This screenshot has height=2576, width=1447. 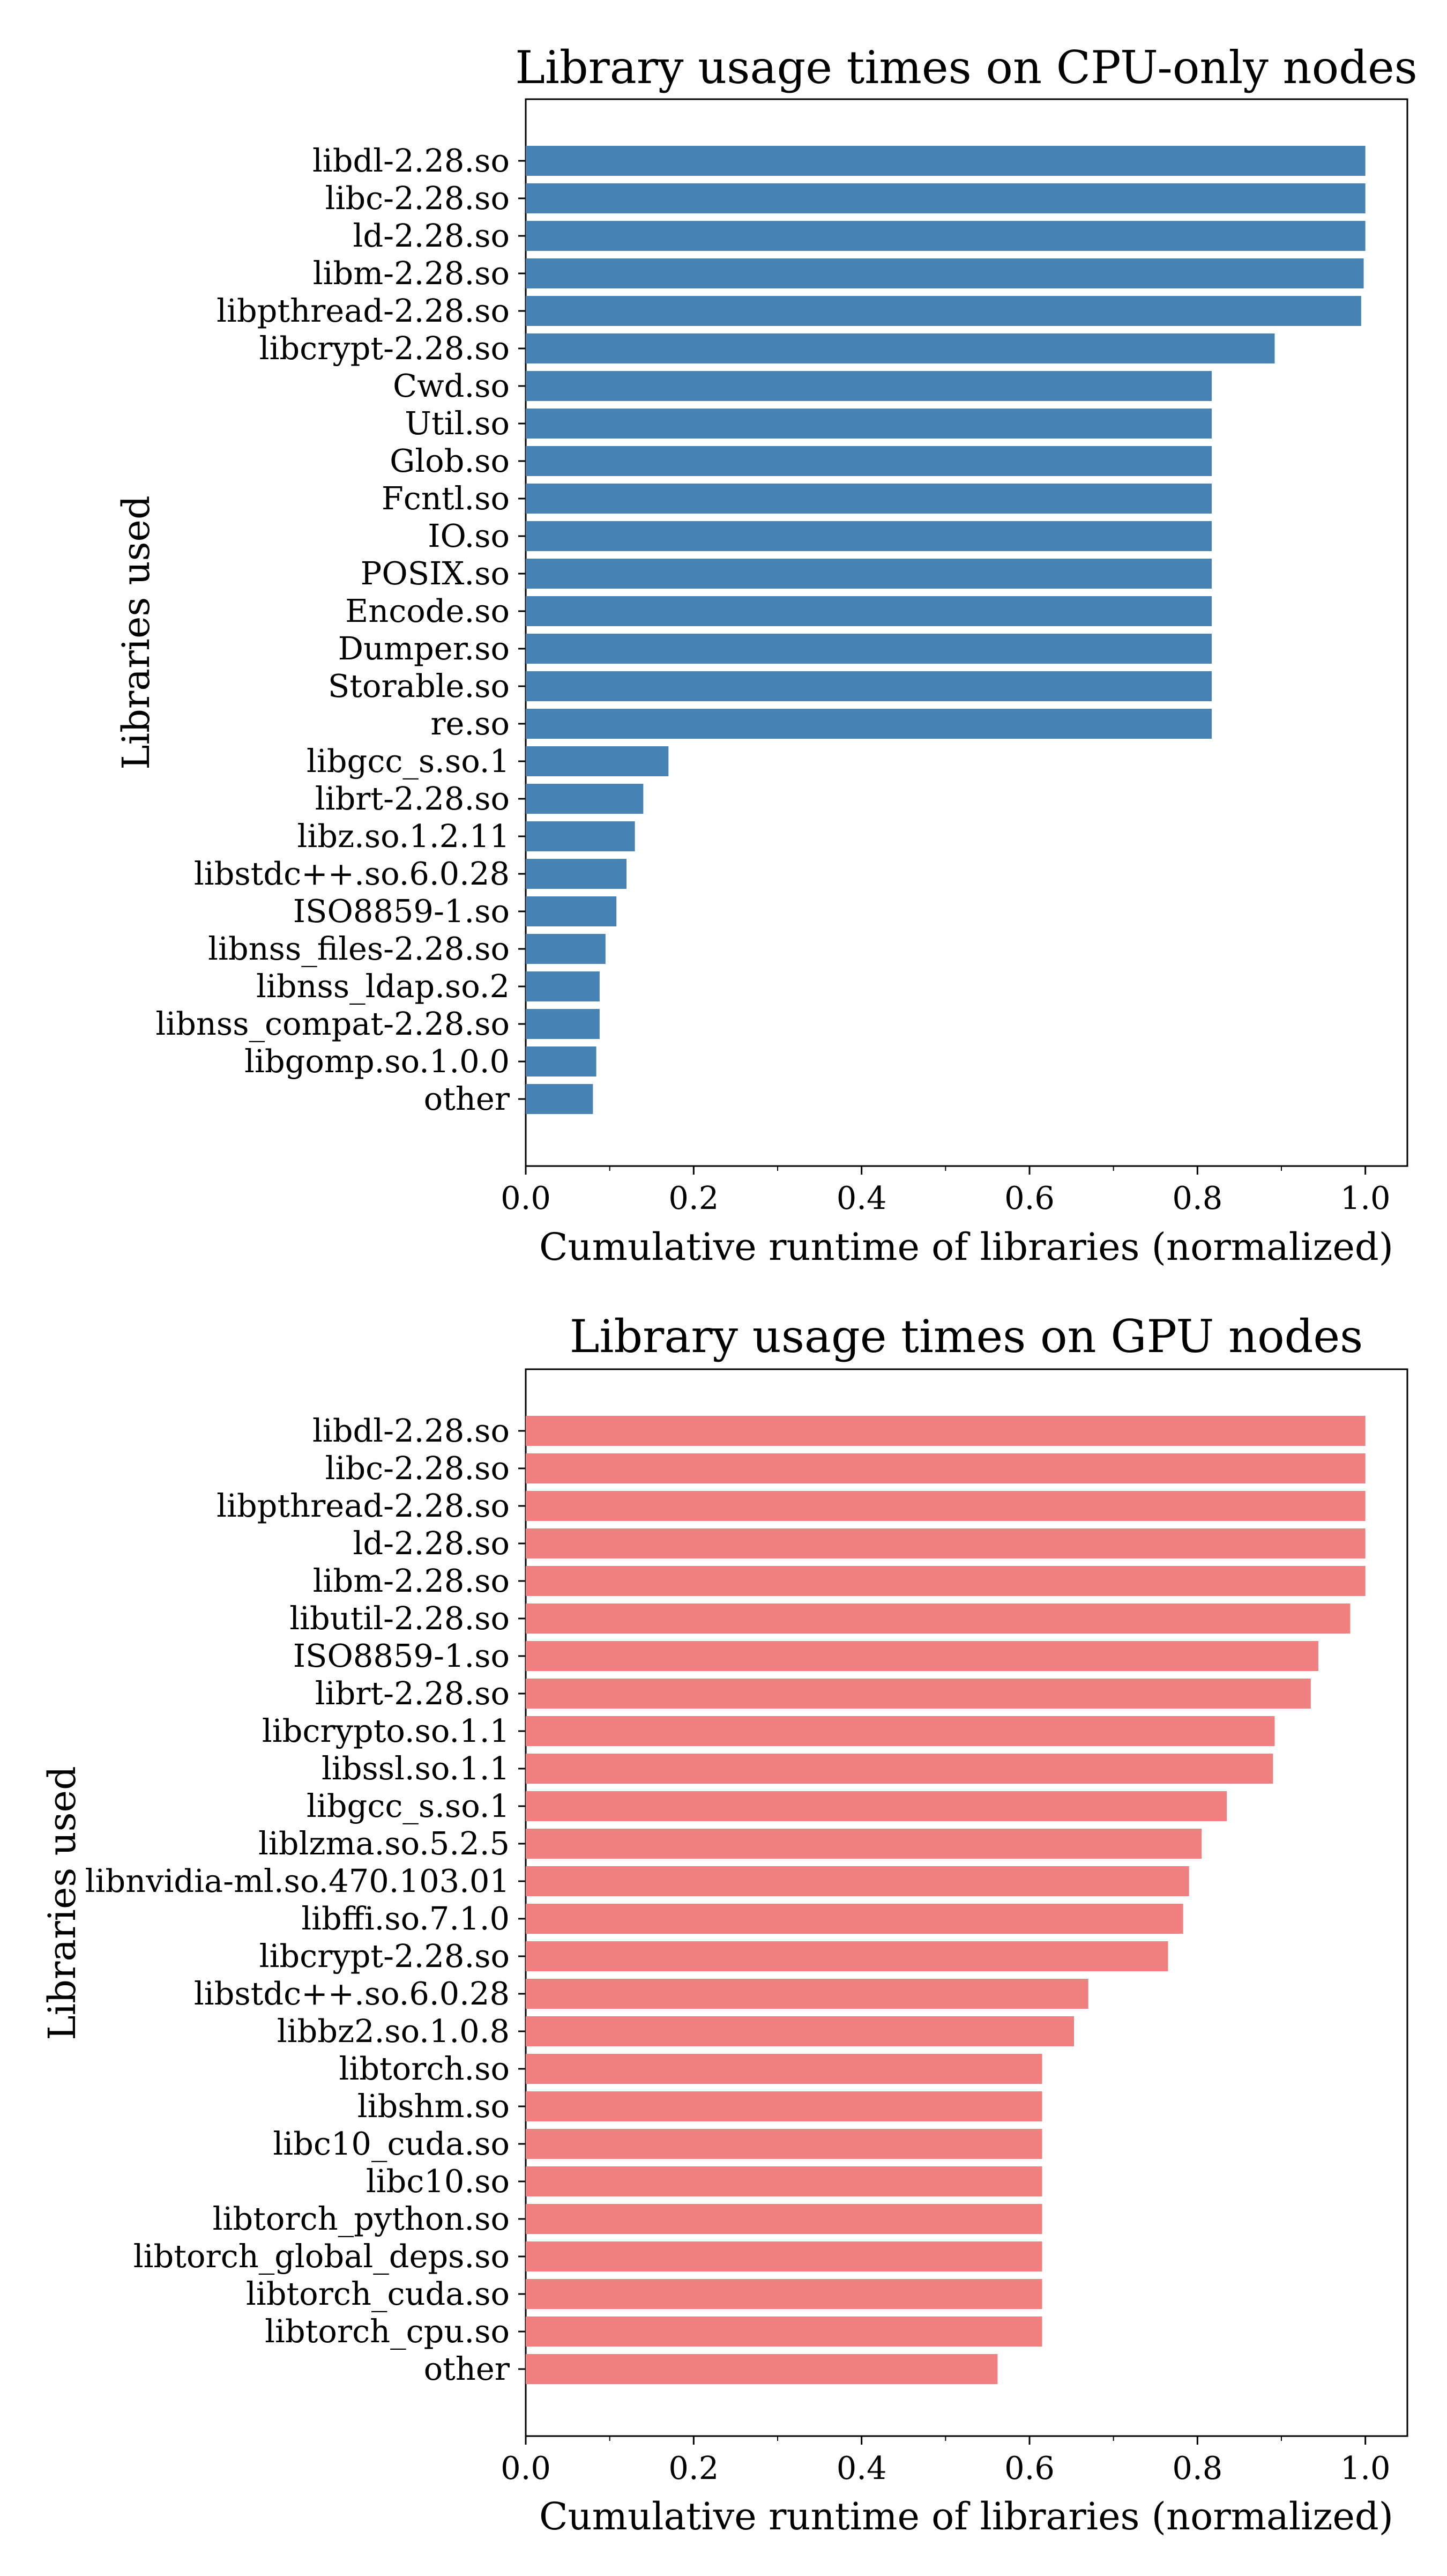 What do you see at coordinates (359, 949) in the screenshot?
I see `cpu-category-label: libnss_files-2.28.so` at bounding box center [359, 949].